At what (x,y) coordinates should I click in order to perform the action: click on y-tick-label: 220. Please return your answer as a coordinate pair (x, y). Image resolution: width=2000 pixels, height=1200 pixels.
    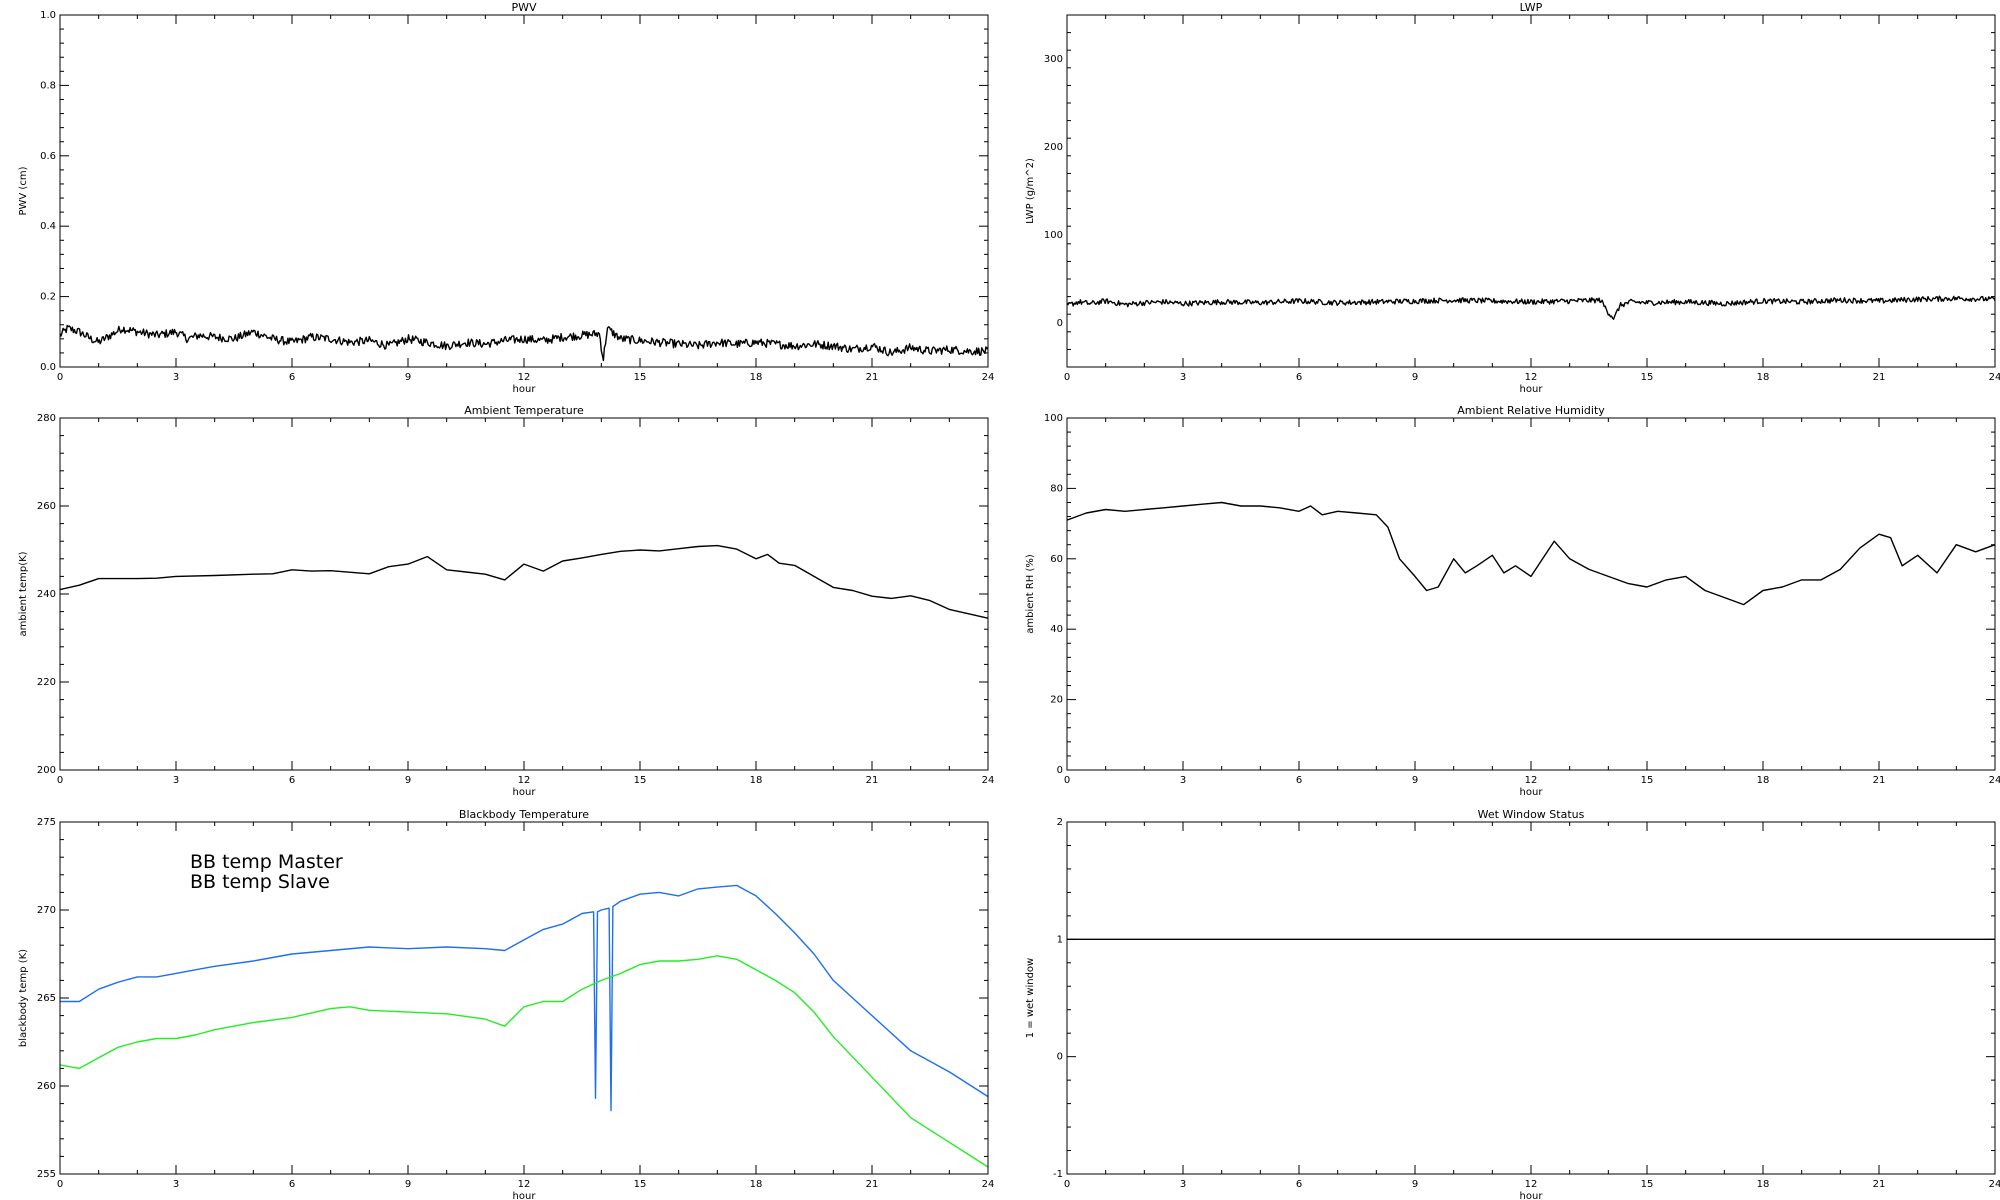
    Looking at the image, I should click on (46, 682).